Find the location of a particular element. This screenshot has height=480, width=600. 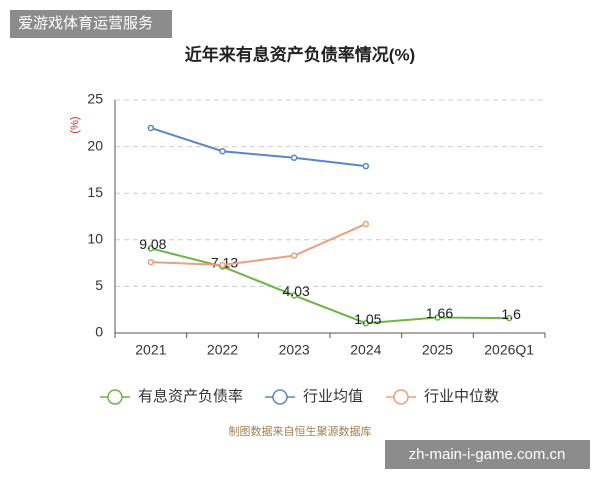

data-label: 1.6 is located at coordinates (511, 314).